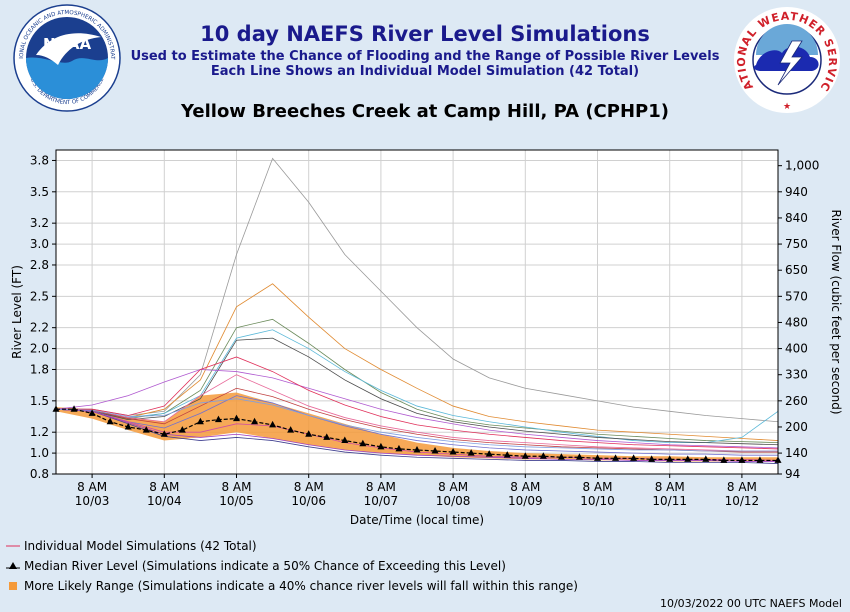 The width and height of the screenshot is (850, 612). What do you see at coordinates (164, 501) in the screenshot?
I see `x-tick-label-date: 10/04` at bounding box center [164, 501].